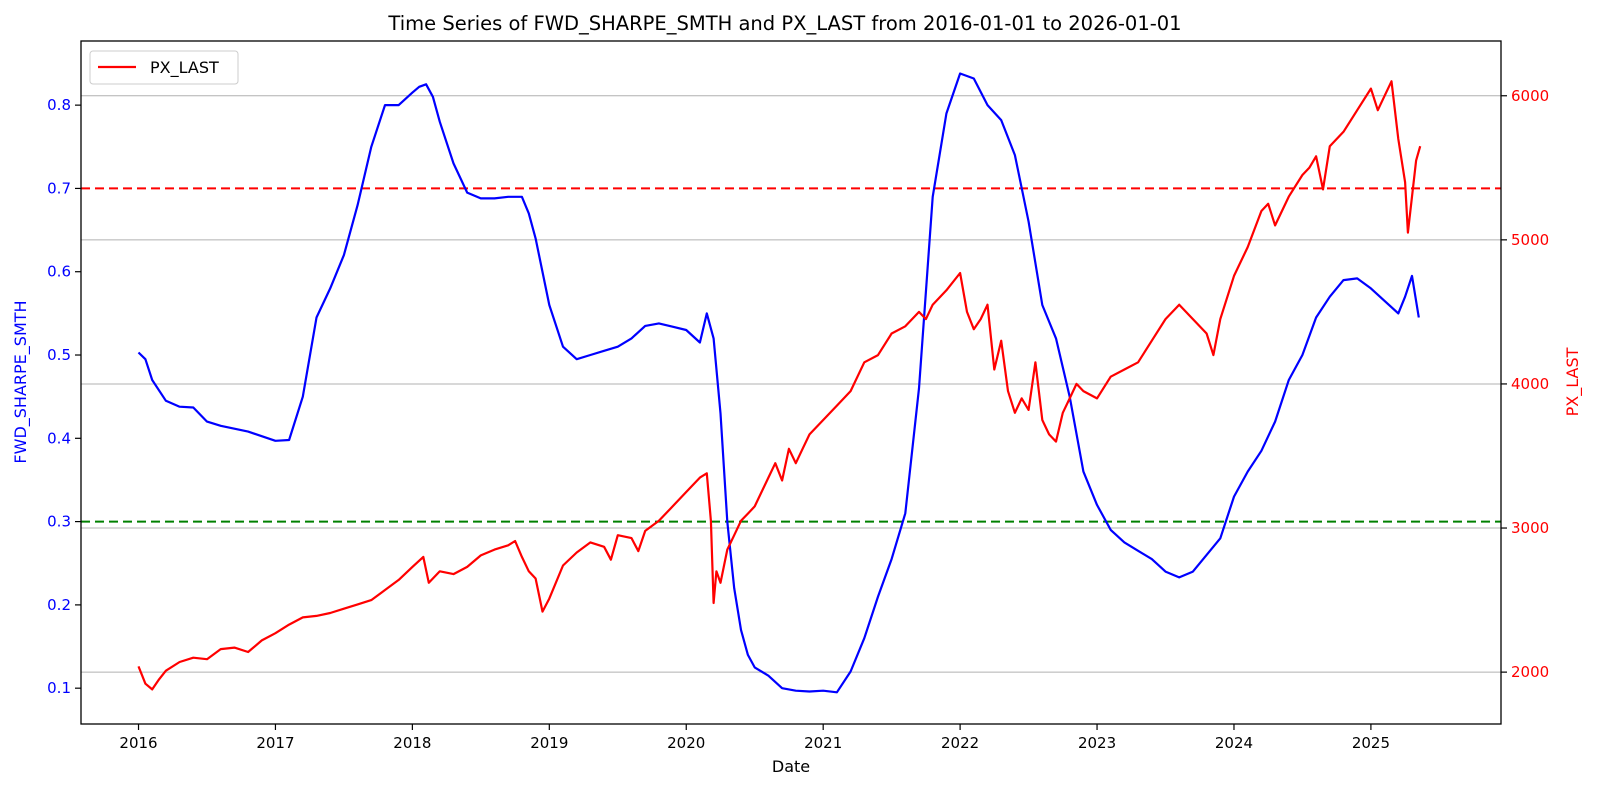  What do you see at coordinates (59, 438) in the screenshot?
I see `y-left-tick-label: 0.4` at bounding box center [59, 438].